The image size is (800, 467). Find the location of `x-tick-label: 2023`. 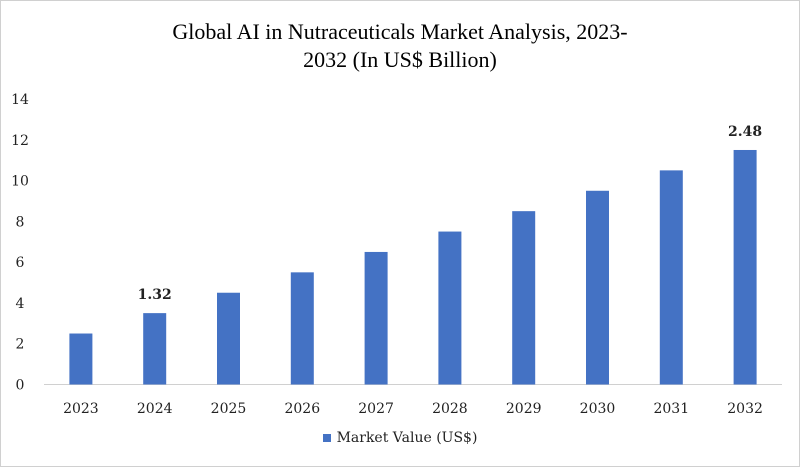

x-tick-label: 2023 is located at coordinates (81, 409).